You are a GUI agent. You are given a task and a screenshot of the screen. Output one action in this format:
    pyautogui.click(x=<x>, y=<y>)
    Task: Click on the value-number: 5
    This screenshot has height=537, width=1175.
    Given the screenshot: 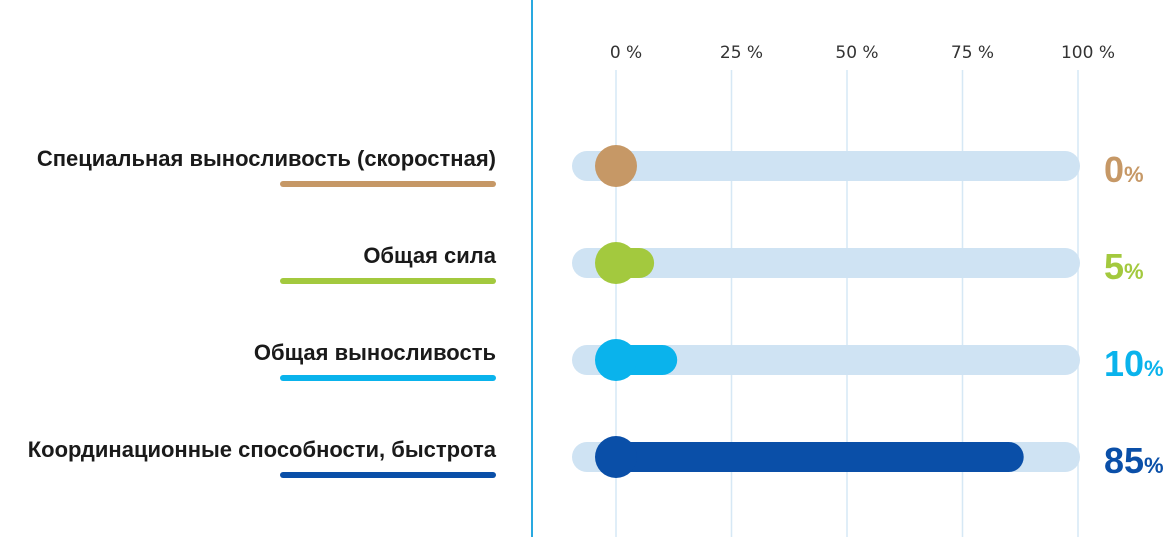 What is the action you would take?
    pyautogui.click(x=1114, y=266)
    